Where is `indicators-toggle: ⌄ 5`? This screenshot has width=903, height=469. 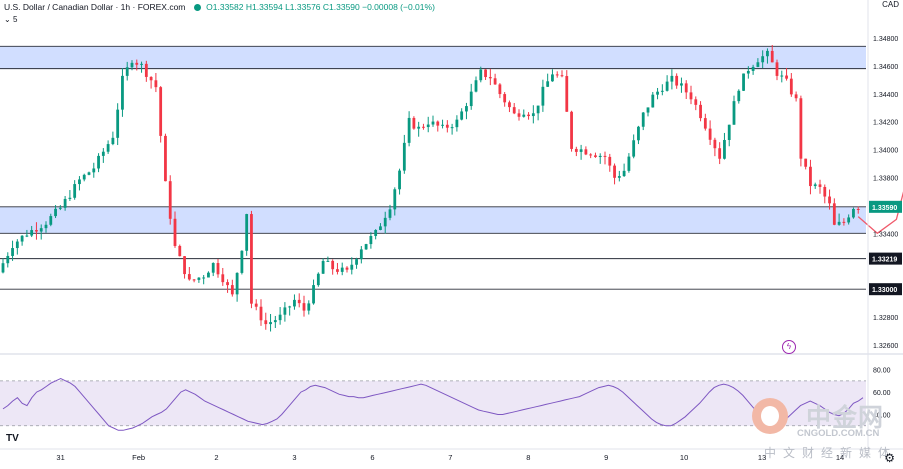 indicators-toggle: ⌄ 5 is located at coordinates (11, 19).